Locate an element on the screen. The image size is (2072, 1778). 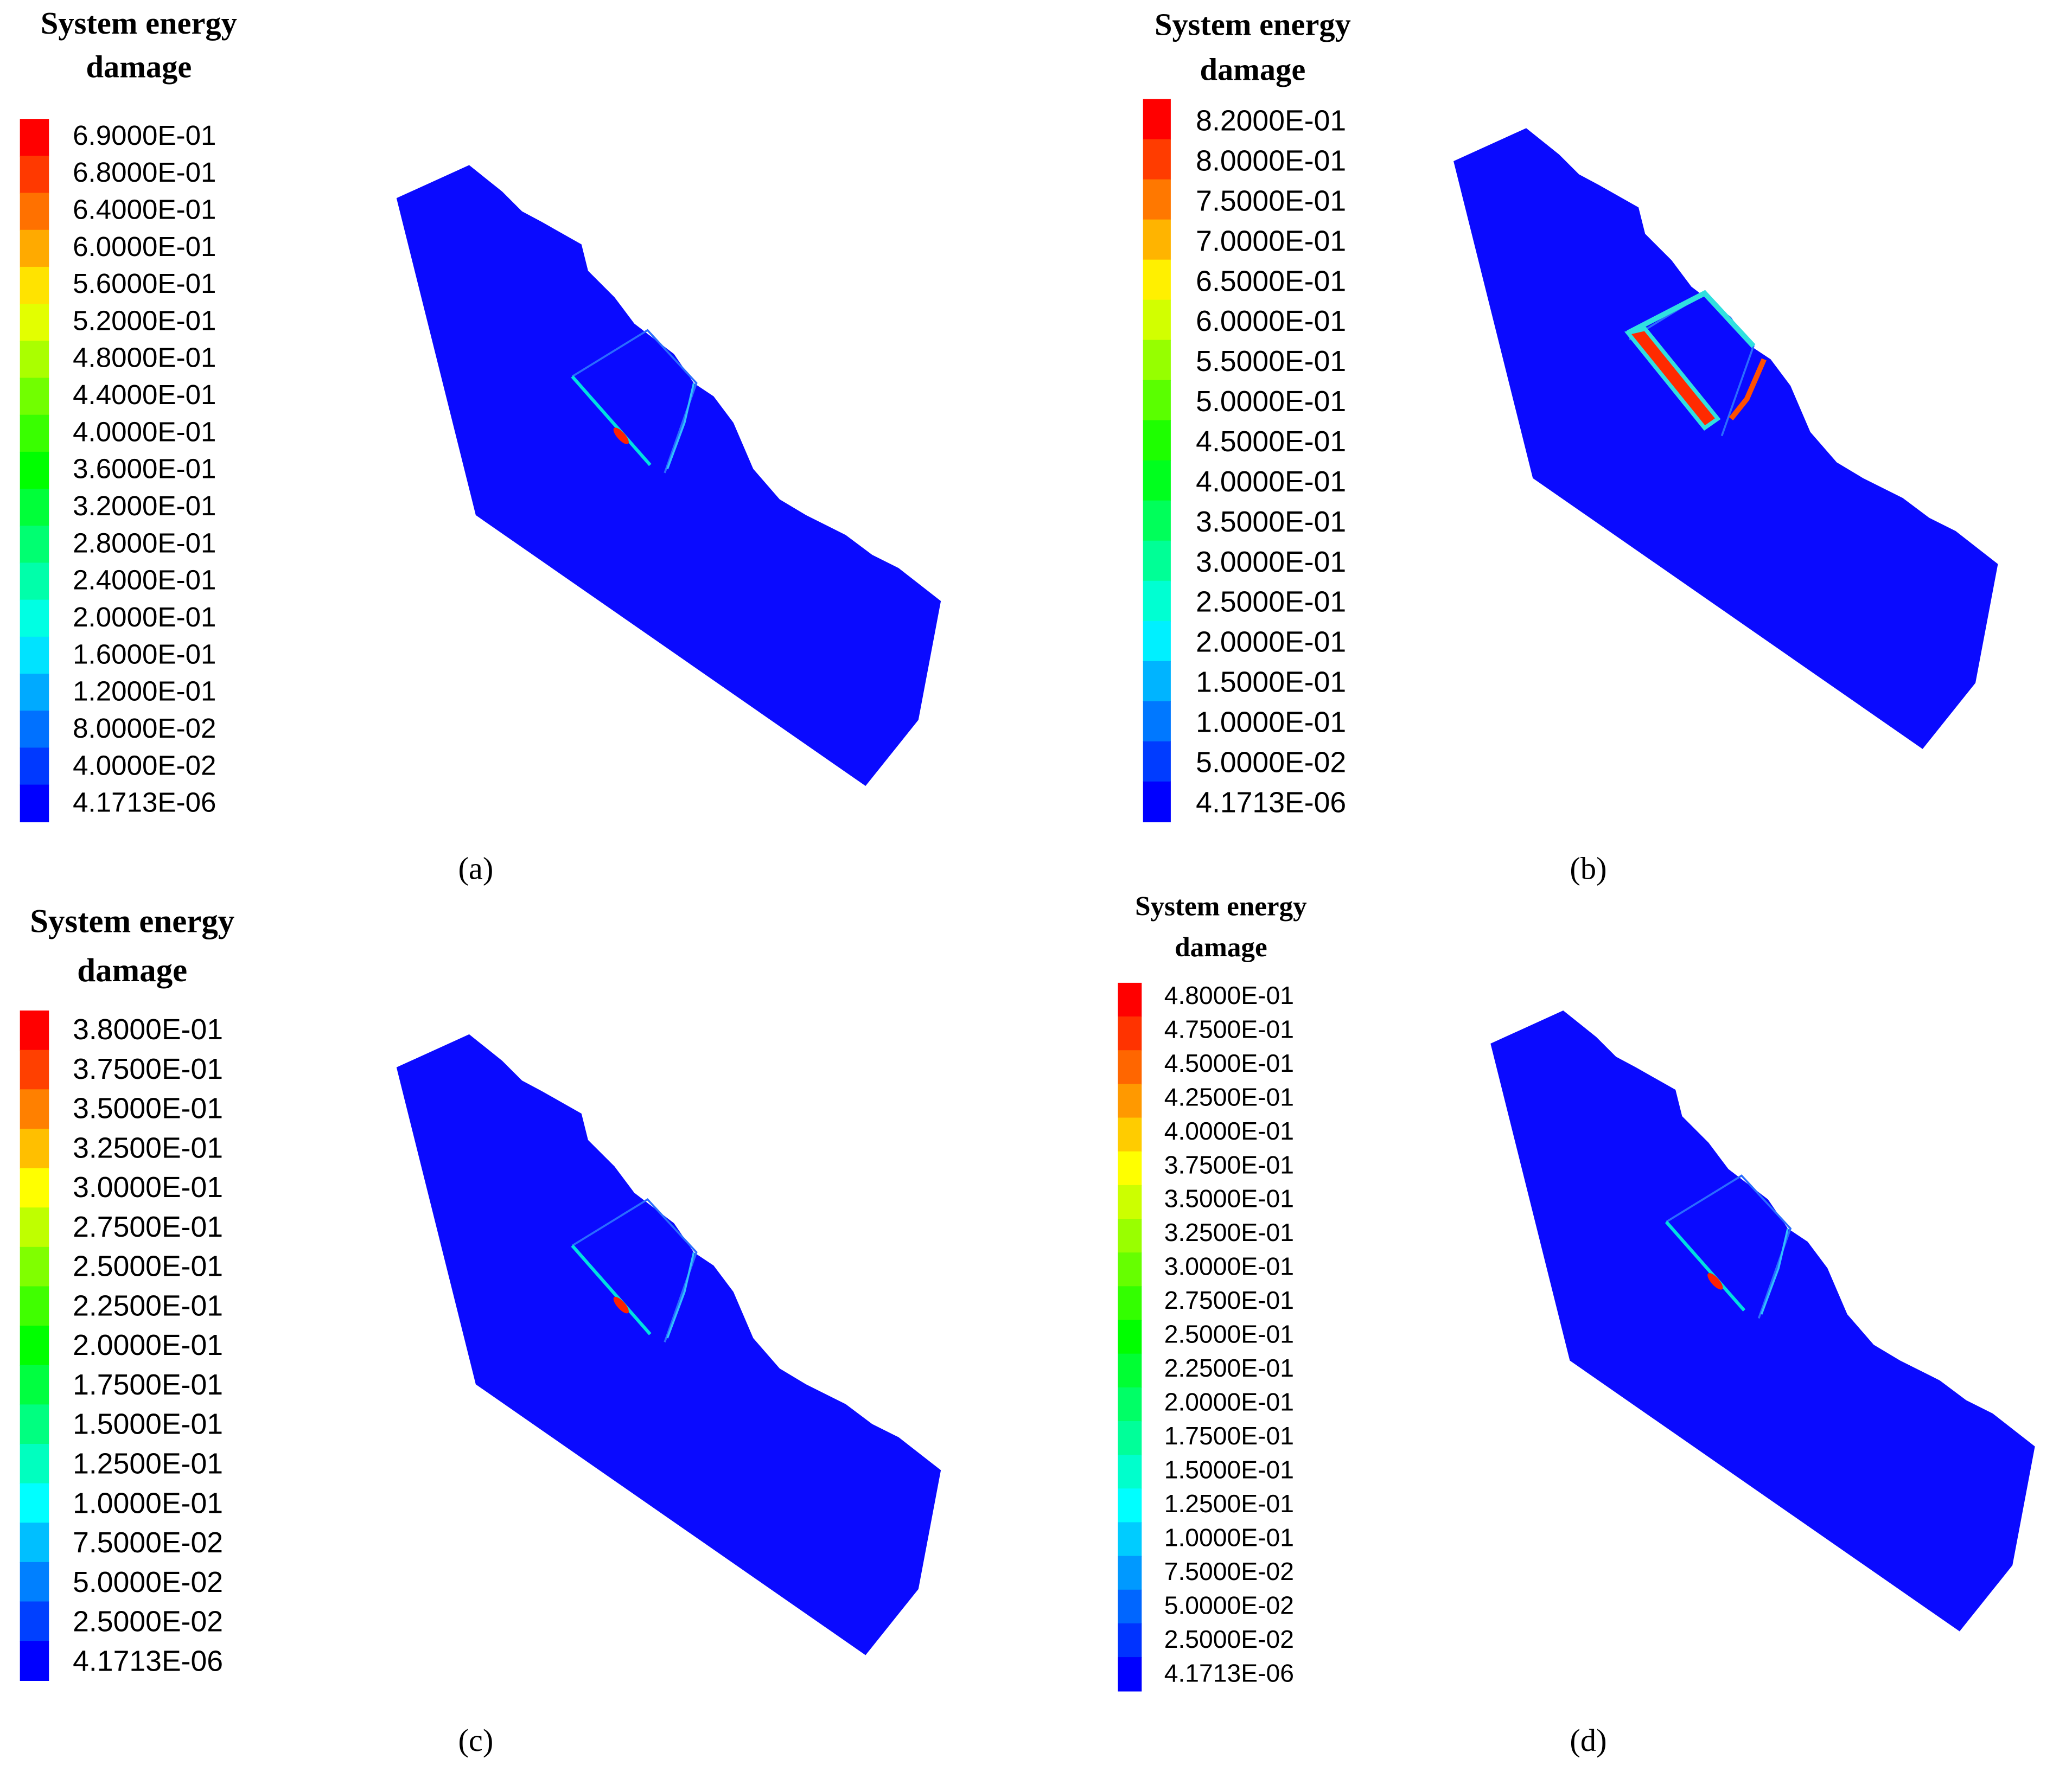
legend-label: 3.0000E-01 is located at coordinates (148, 1188).